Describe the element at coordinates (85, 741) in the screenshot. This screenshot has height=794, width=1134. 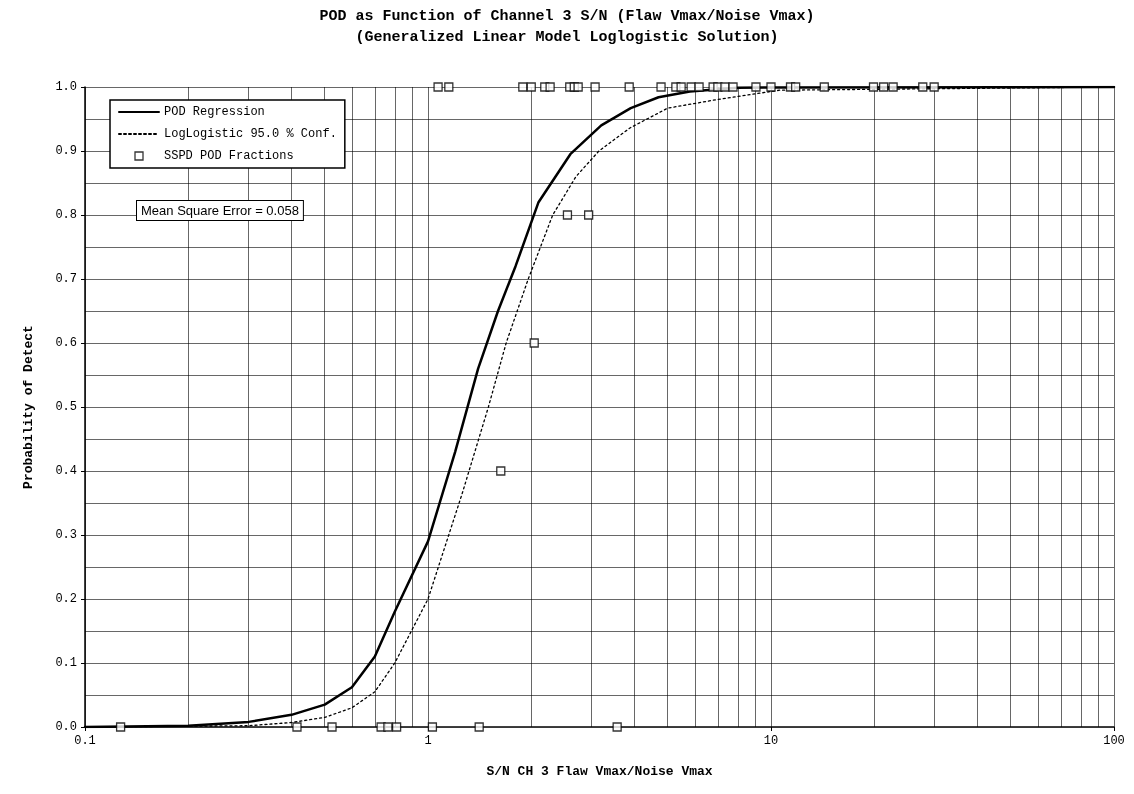
I see `x-tick-label: 0.1` at that location.